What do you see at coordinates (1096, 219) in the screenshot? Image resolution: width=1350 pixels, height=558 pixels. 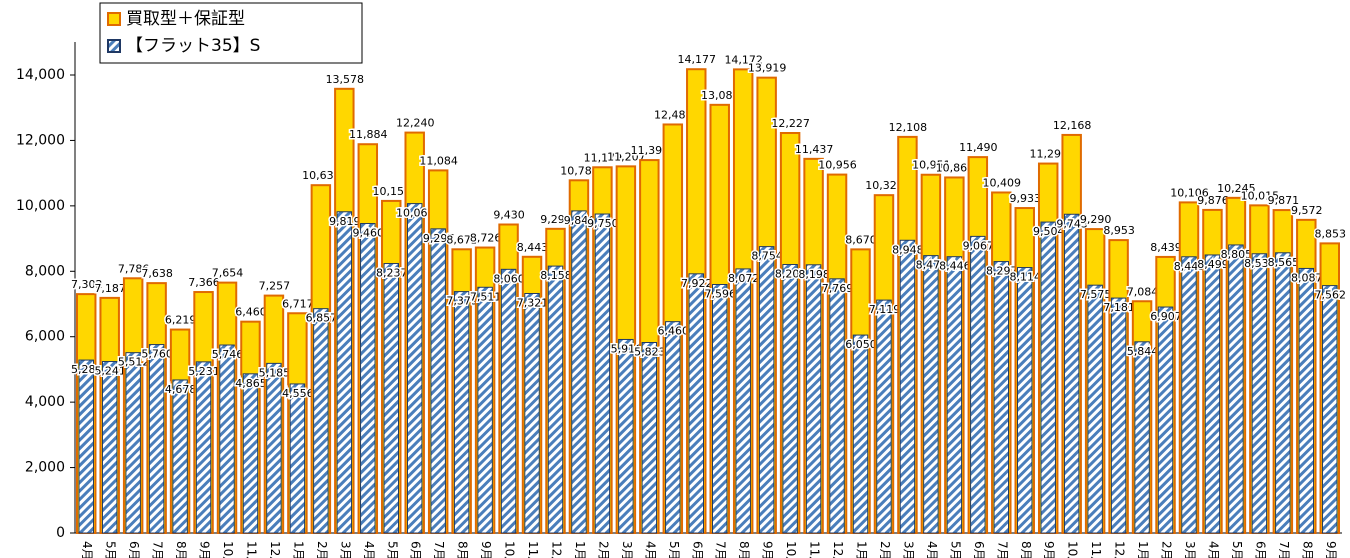 I see `value-label: 9,290` at bounding box center [1096, 219].